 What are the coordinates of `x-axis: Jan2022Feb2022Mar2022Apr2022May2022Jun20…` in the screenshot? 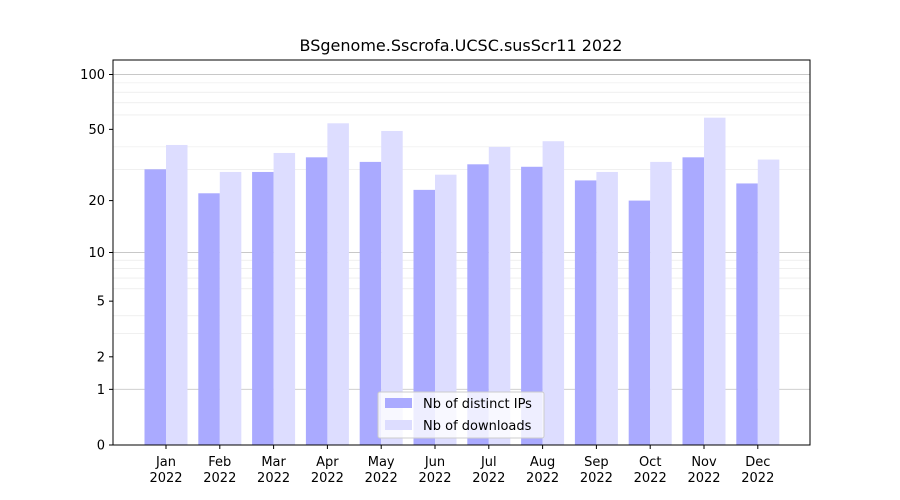 It's located at (461, 465).